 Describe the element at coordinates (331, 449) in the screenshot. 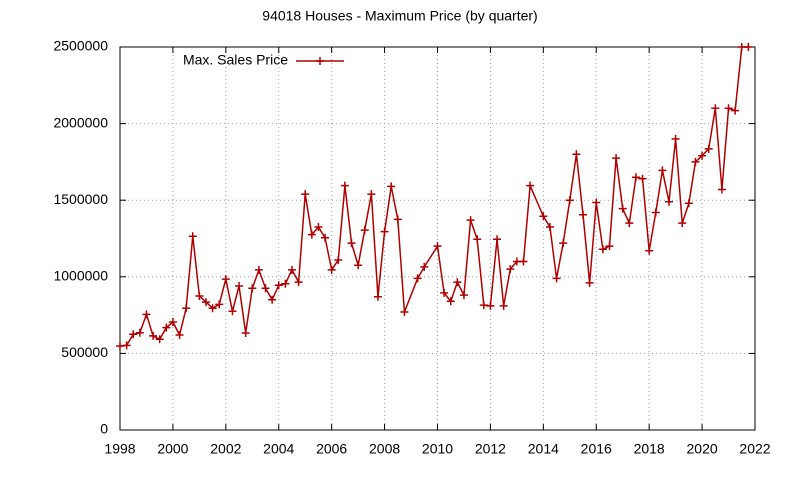

I see `x-tick-label: 2006` at that location.